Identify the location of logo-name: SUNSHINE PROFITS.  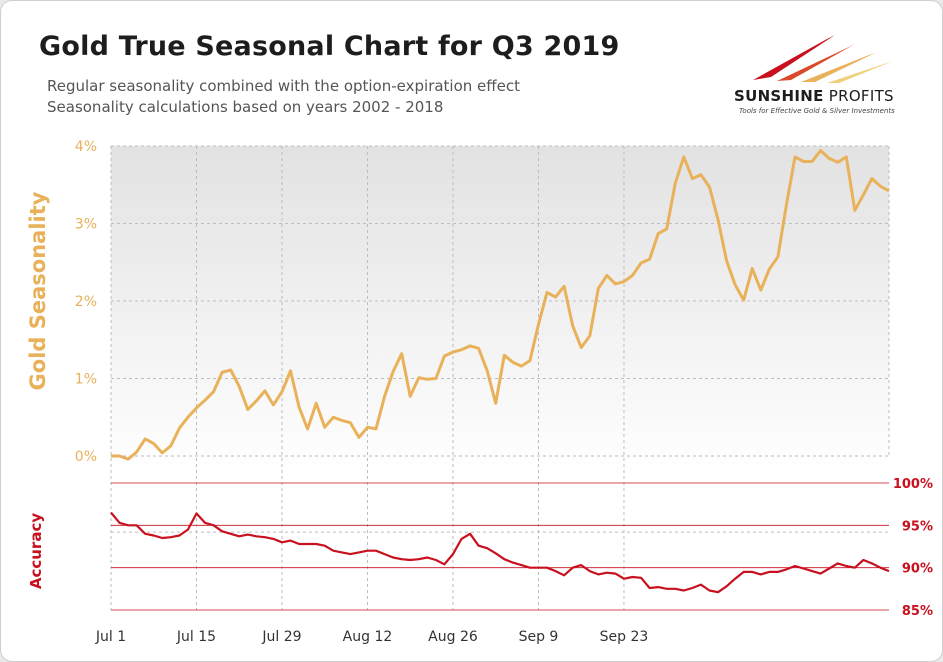
(814, 96).